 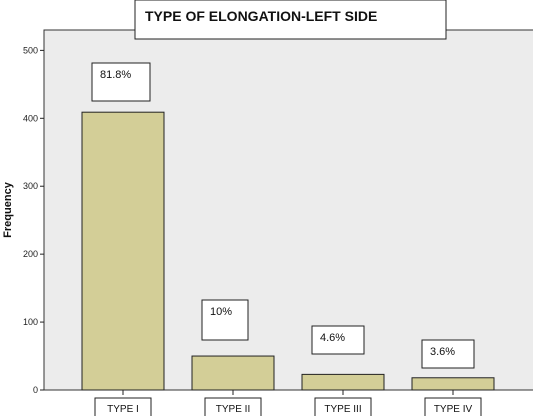 I want to click on y-tick-label: 400, so click(x=30, y=118).